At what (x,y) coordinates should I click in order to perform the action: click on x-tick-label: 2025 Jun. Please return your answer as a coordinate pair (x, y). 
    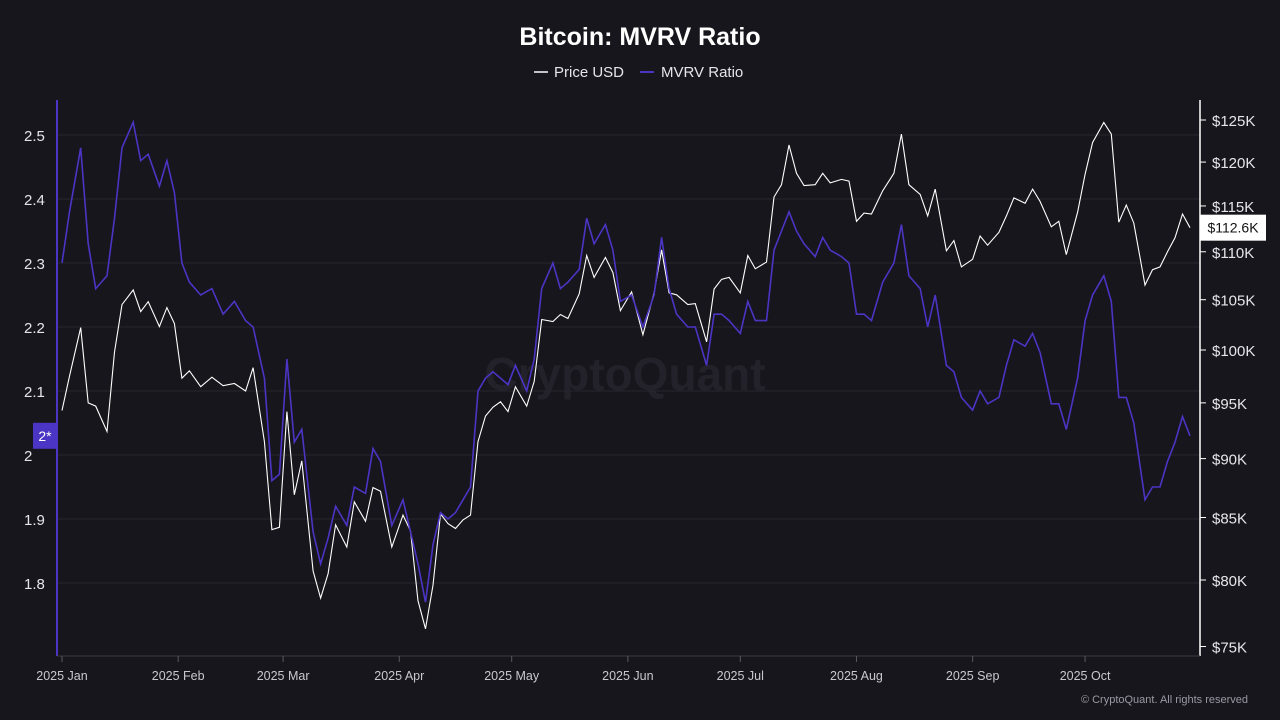
    Looking at the image, I should click on (627, 676).